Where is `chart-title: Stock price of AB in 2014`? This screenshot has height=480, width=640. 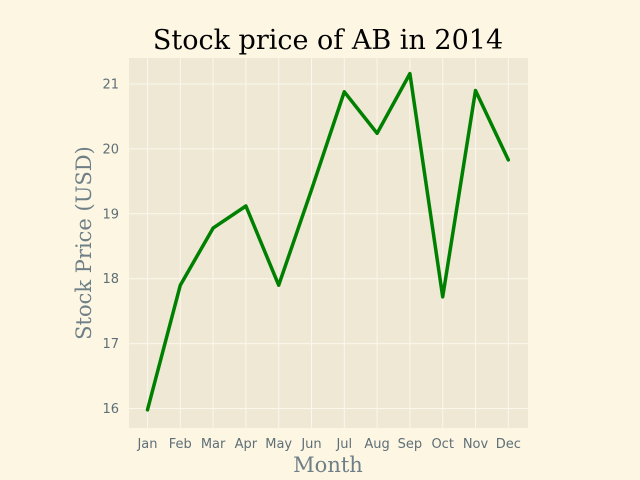 chart-title: Stock price of AB in 2014 is located at coordinates (328, 40).